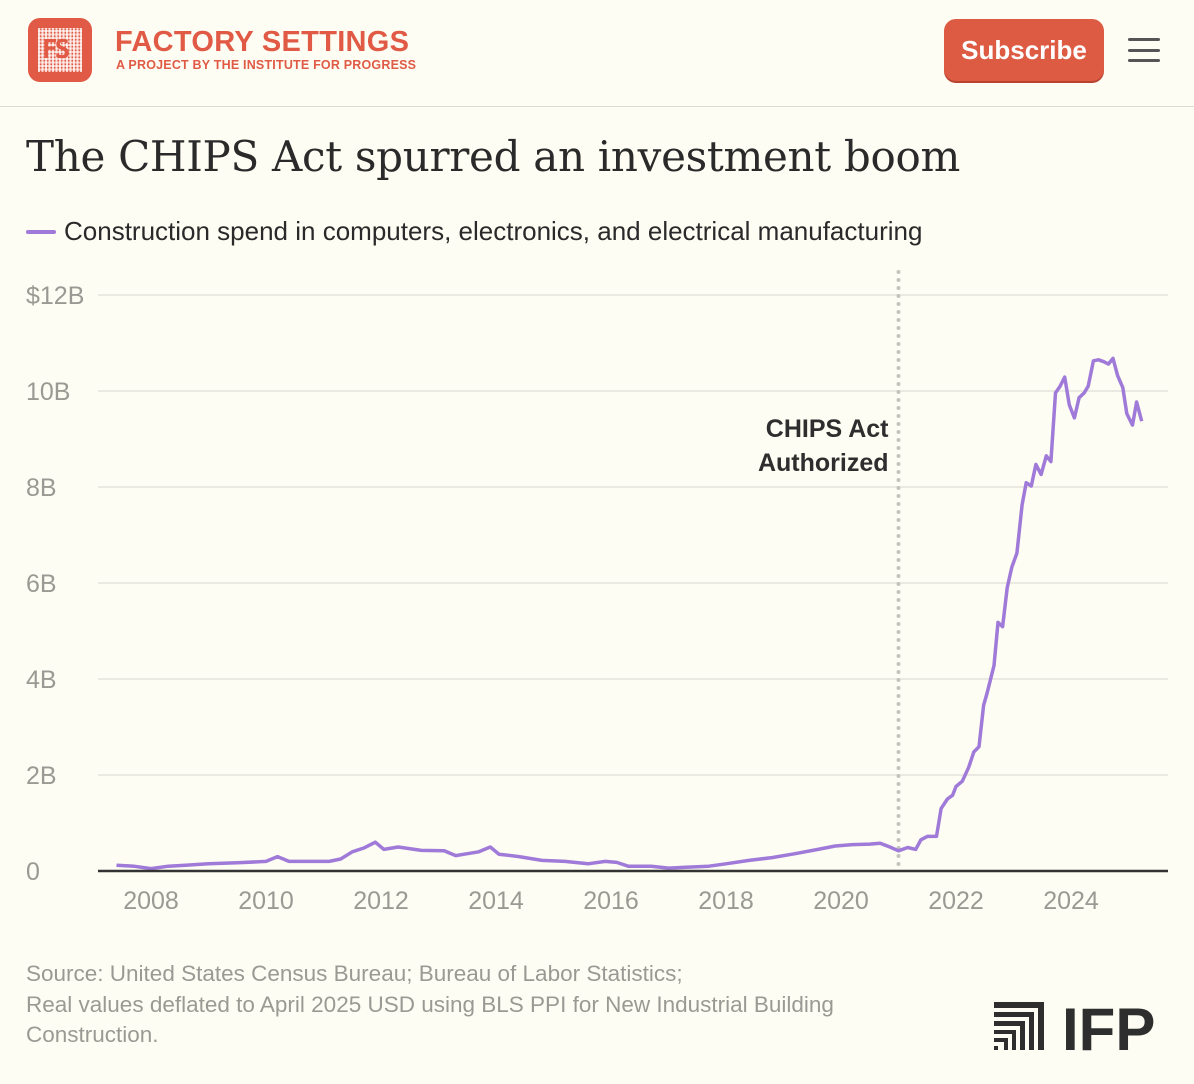 The width and height of the screenshot is (1194, 1084). I want to click on chart-title: The CHIPS Act spurred an investment boom, so click(493, 156).